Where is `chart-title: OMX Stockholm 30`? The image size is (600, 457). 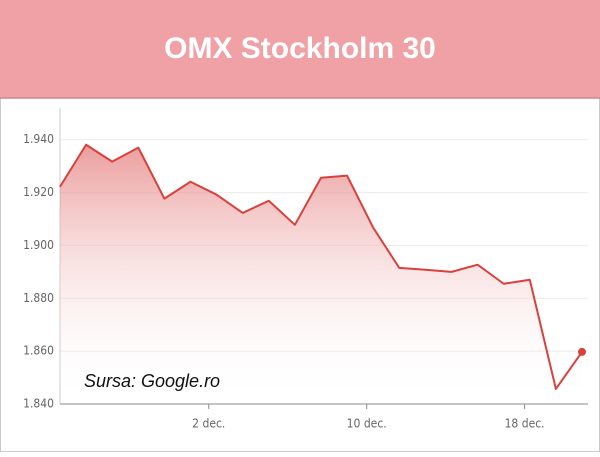
chart-title: OMX Stockholm 30 is located at coordinates (300, 48).